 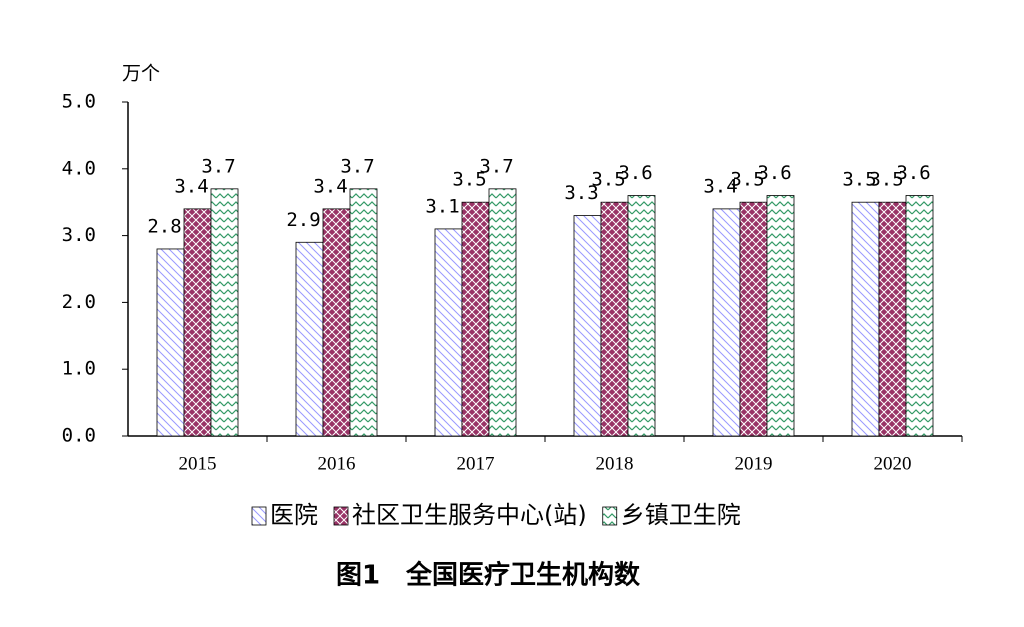 I want to click on y-tick-label: 4.0, so click(x=79, y=168).